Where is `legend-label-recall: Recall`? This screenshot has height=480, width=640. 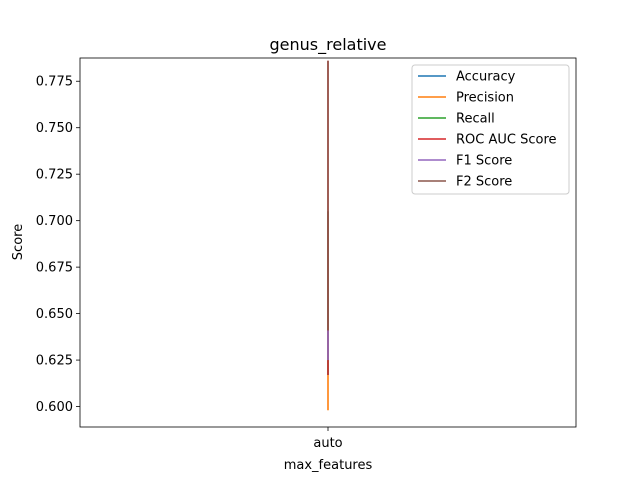
legend-label-recall: Recall is located at coordinates (475, 119).